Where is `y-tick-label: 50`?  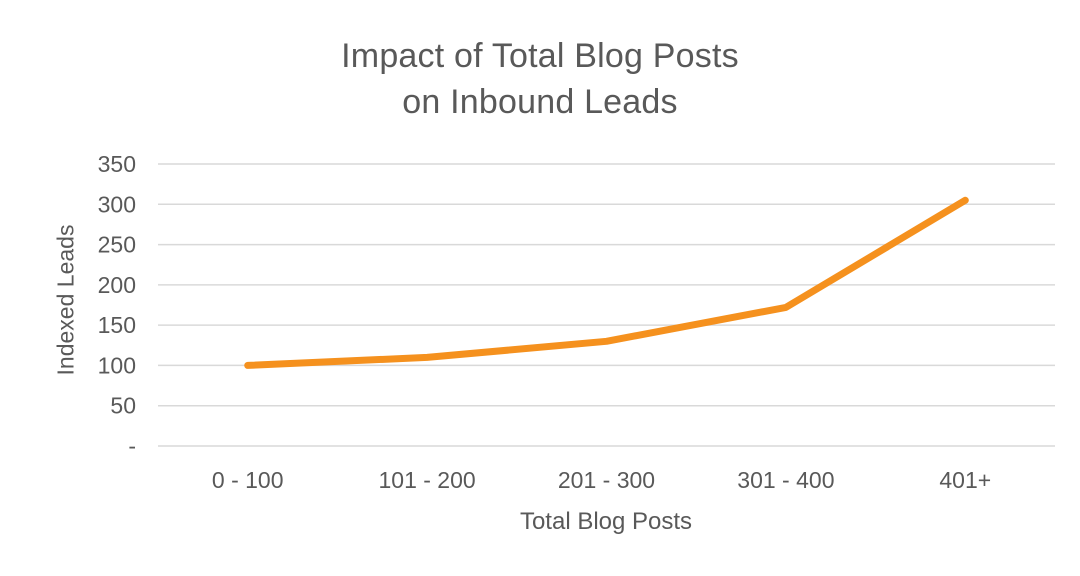
y-tick-label: 50 is located at coordinates (123, 406).